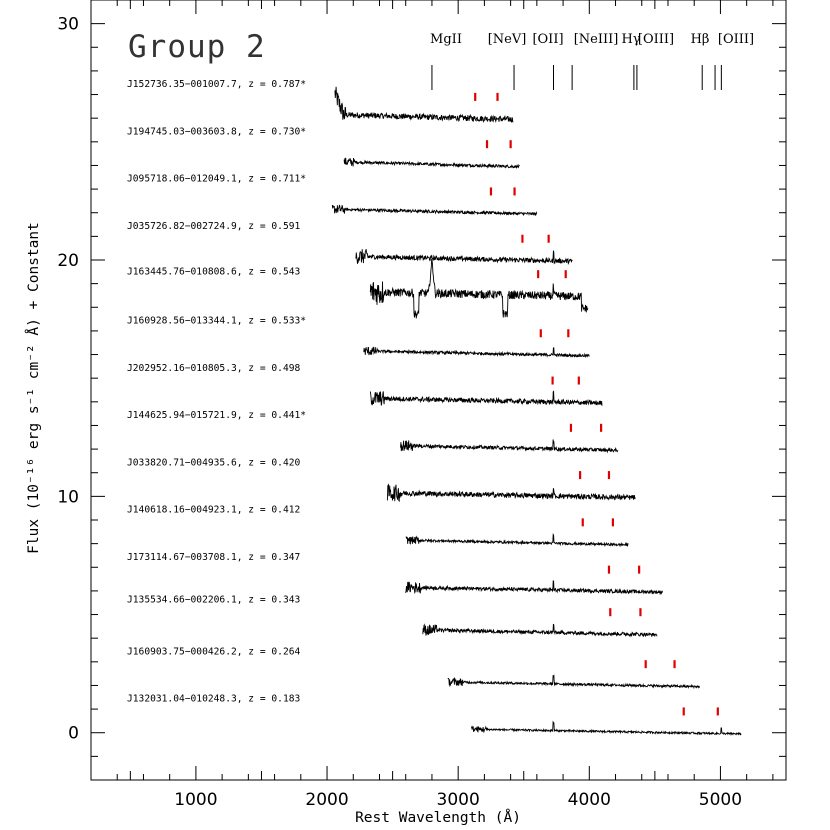 The width and height of the screenshot is (830, 830). What do you see at coordinates (216, 179) in the screenshot?
I see `spectrum-label: J095718.06−012049.1, z = 0.711*` at bounding box center [216, 179].